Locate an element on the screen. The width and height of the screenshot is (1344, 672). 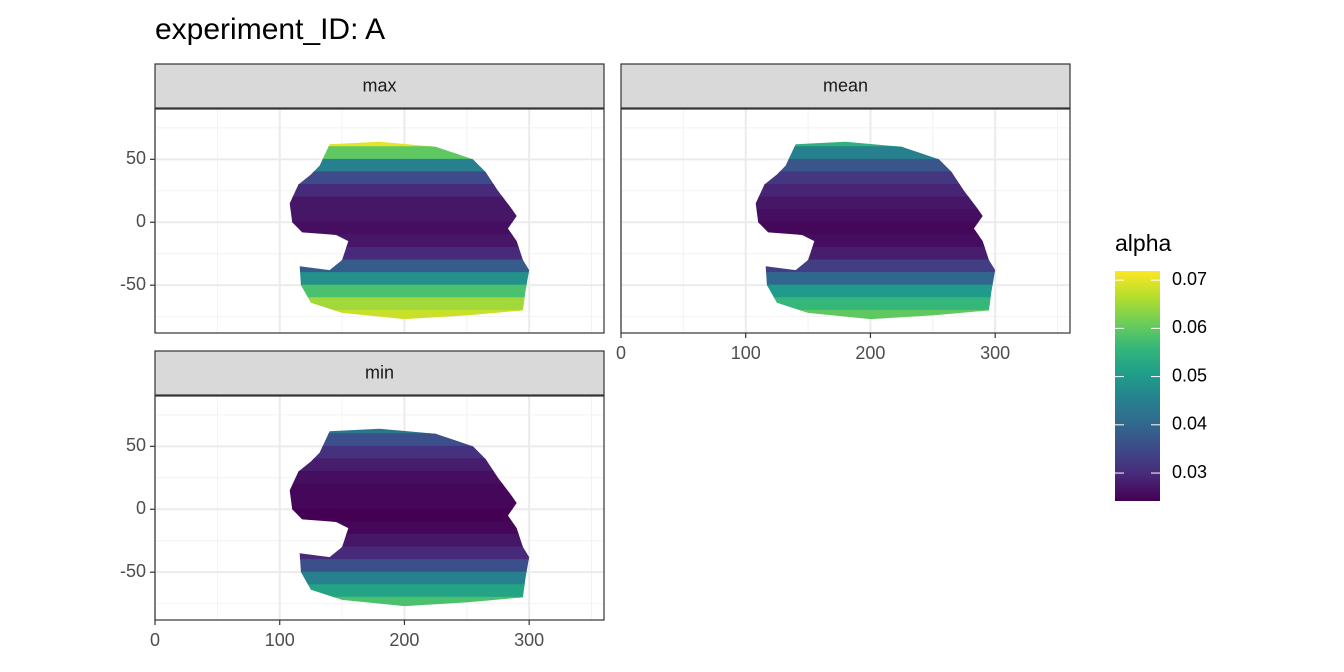
colorbar-label: 0.07 is located at coordinates (1189, 279).